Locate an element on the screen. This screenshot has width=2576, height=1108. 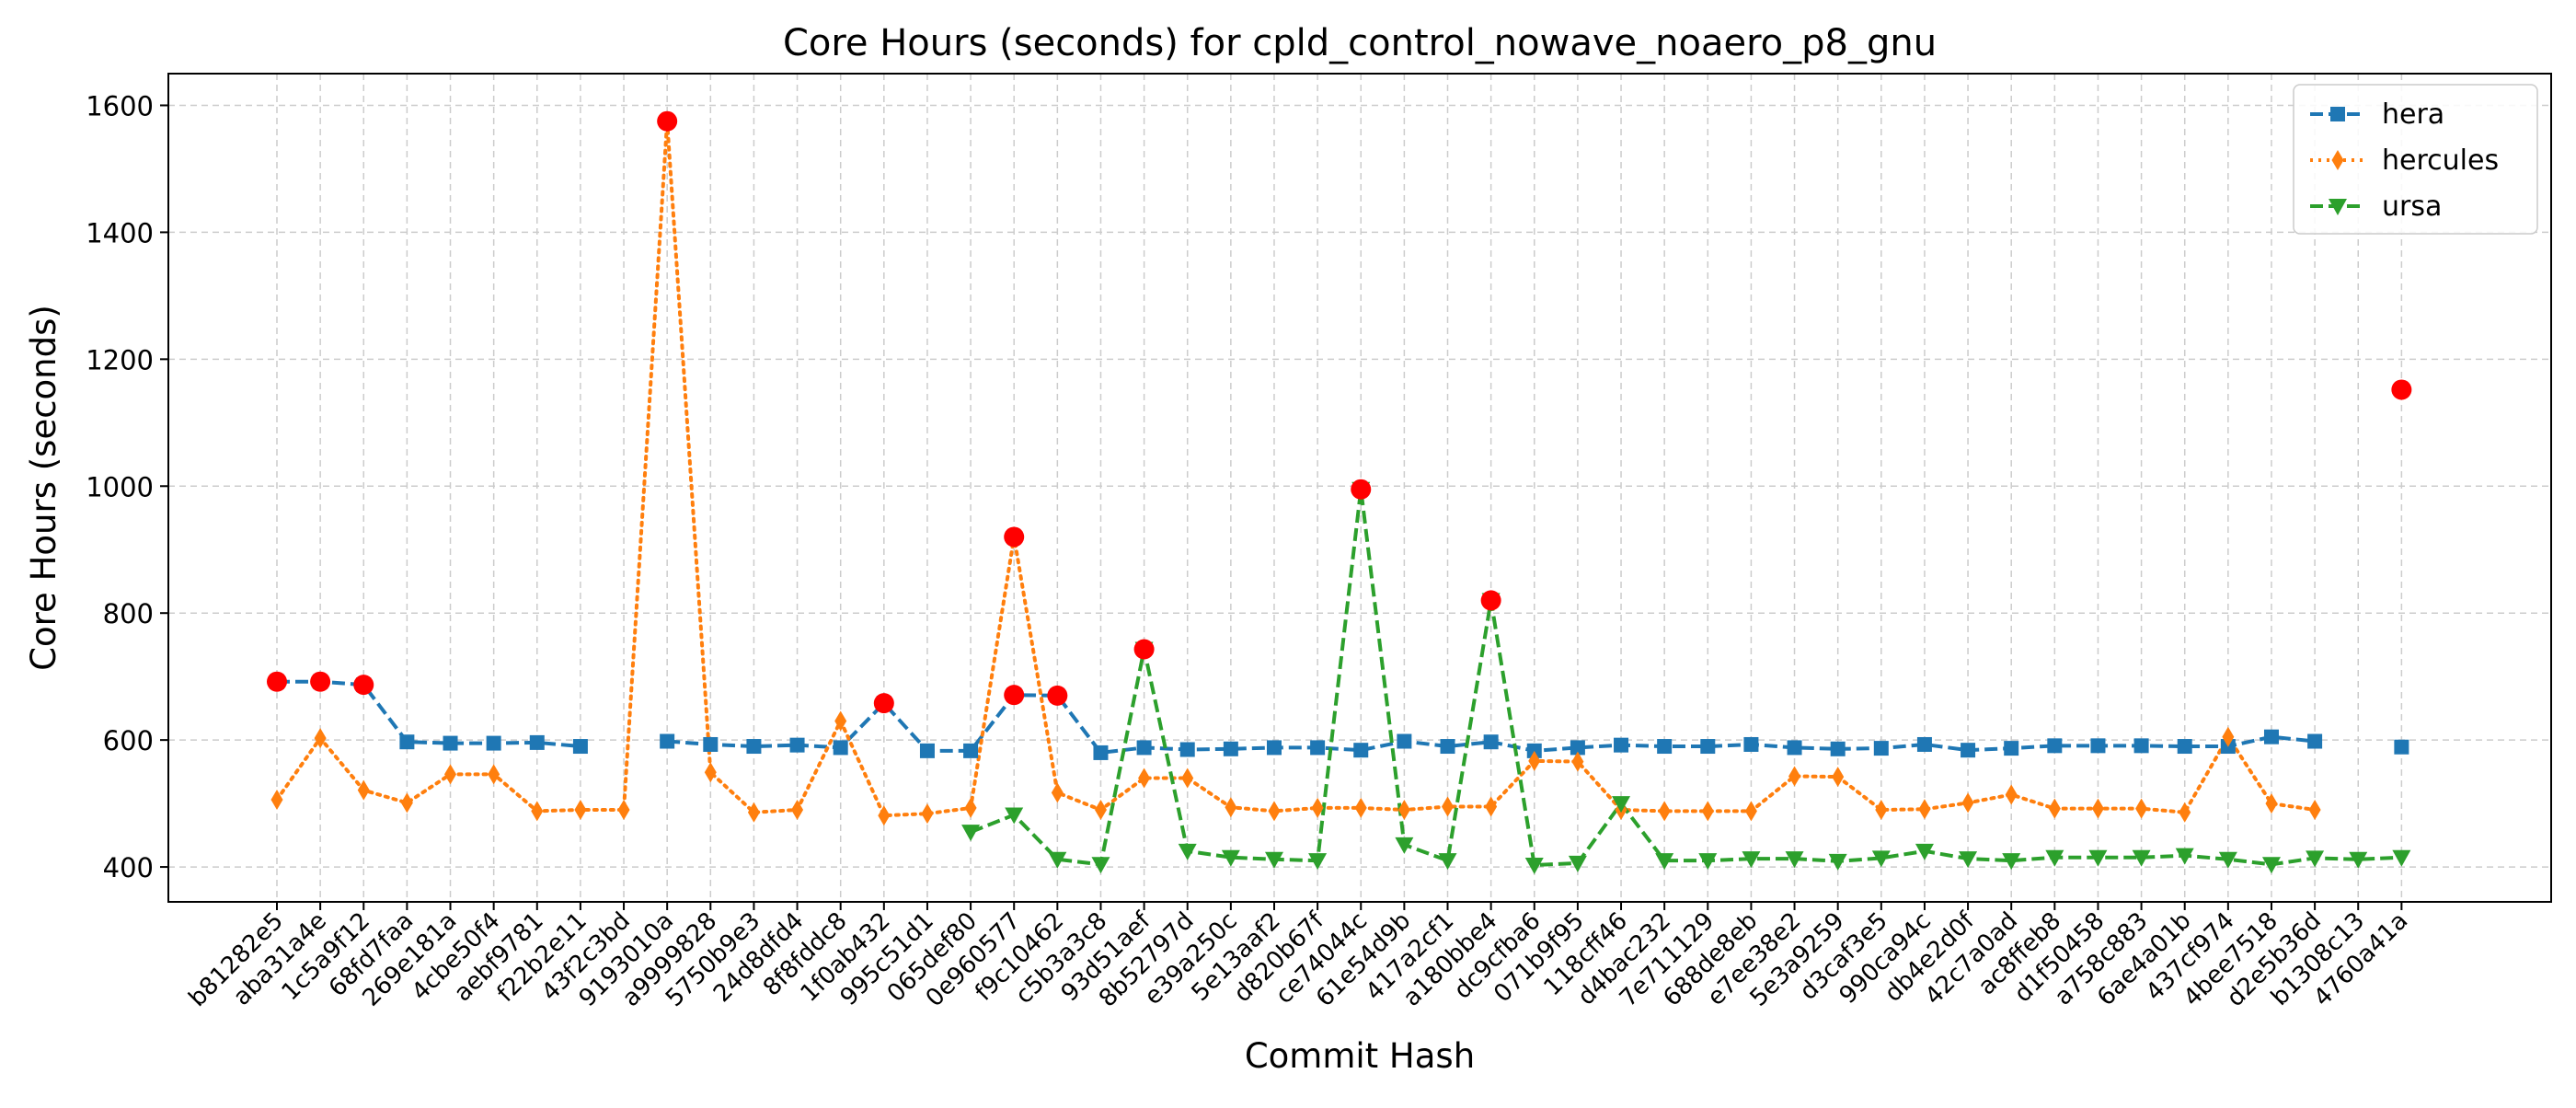
y-tick-label: 1400 is located at coordinates (120, 232).